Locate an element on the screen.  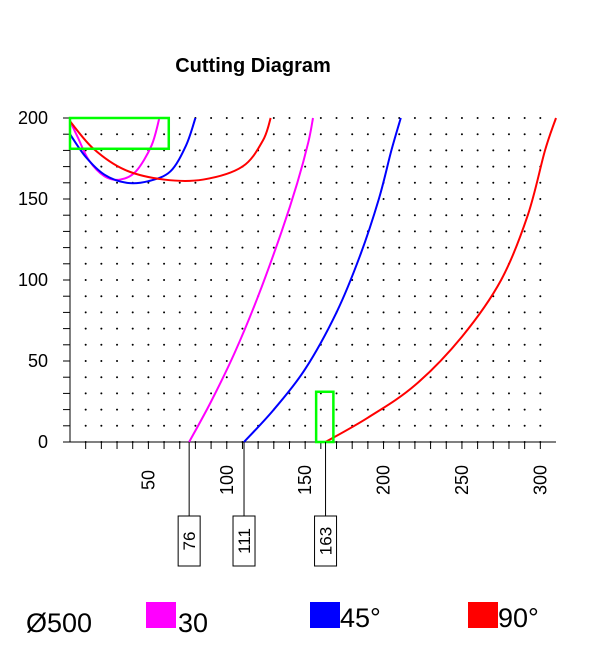
chart-title: Cutting Diagram is located at coordinates (253, 66).